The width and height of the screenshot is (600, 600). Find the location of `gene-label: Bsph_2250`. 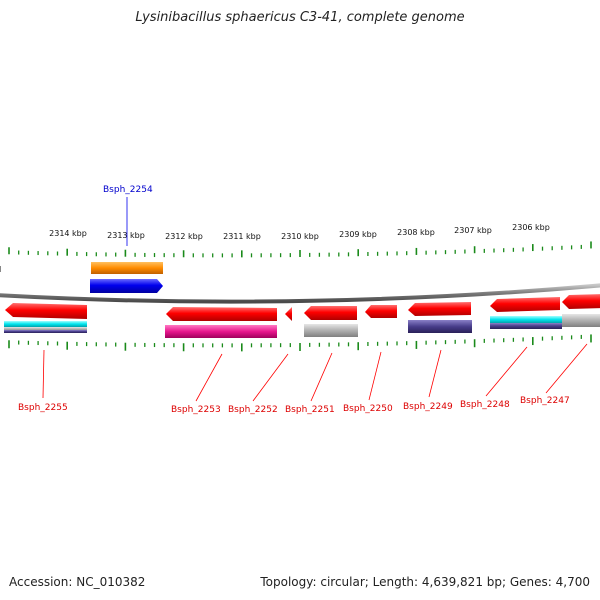

gene-label: Bsph_2250 is located at coordinates (368, 409).